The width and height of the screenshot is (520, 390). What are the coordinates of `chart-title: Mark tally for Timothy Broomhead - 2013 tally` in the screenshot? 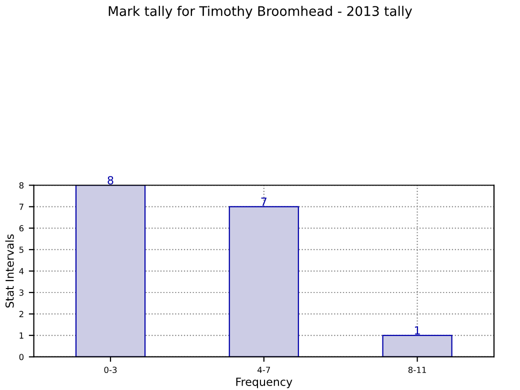 It's located at (260, 12).